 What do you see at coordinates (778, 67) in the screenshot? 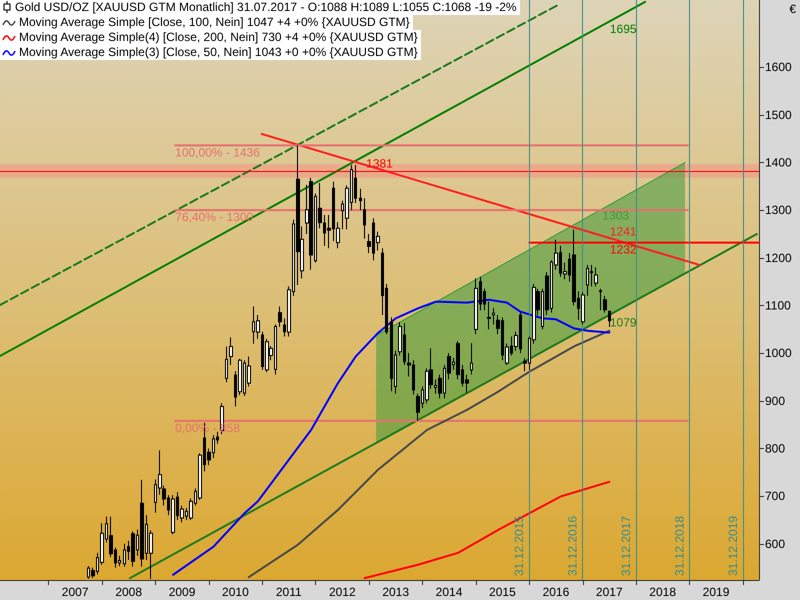
I see `y-tick-label: 1600` at bounding box center [778, 67].